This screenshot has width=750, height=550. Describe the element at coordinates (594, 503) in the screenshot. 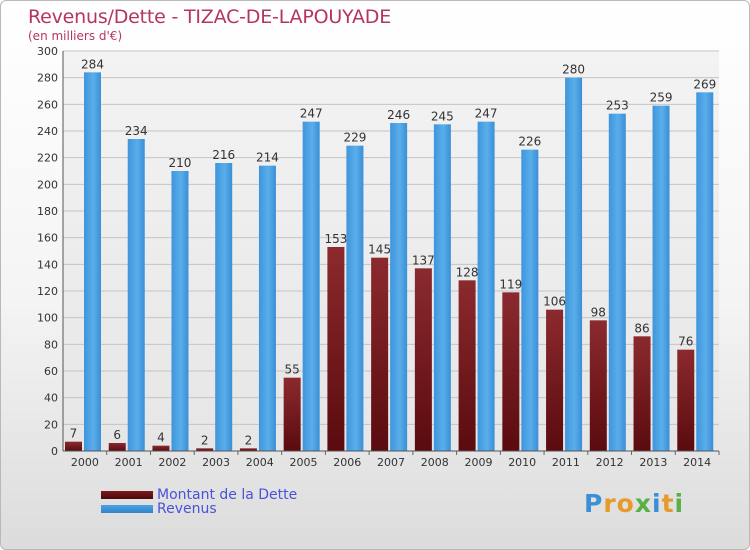

I see `logo-letter: P` at that location.